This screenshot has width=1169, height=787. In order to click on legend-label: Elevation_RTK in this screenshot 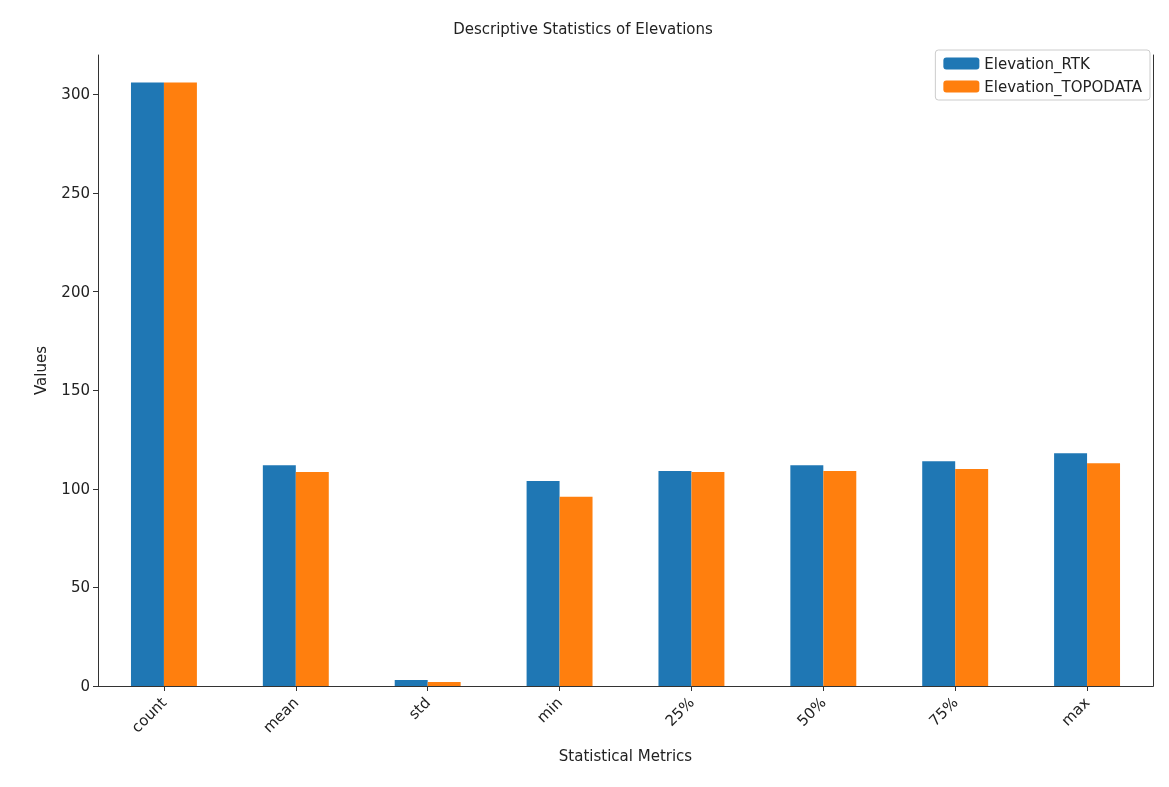, I will do `click(1038, 64)`.